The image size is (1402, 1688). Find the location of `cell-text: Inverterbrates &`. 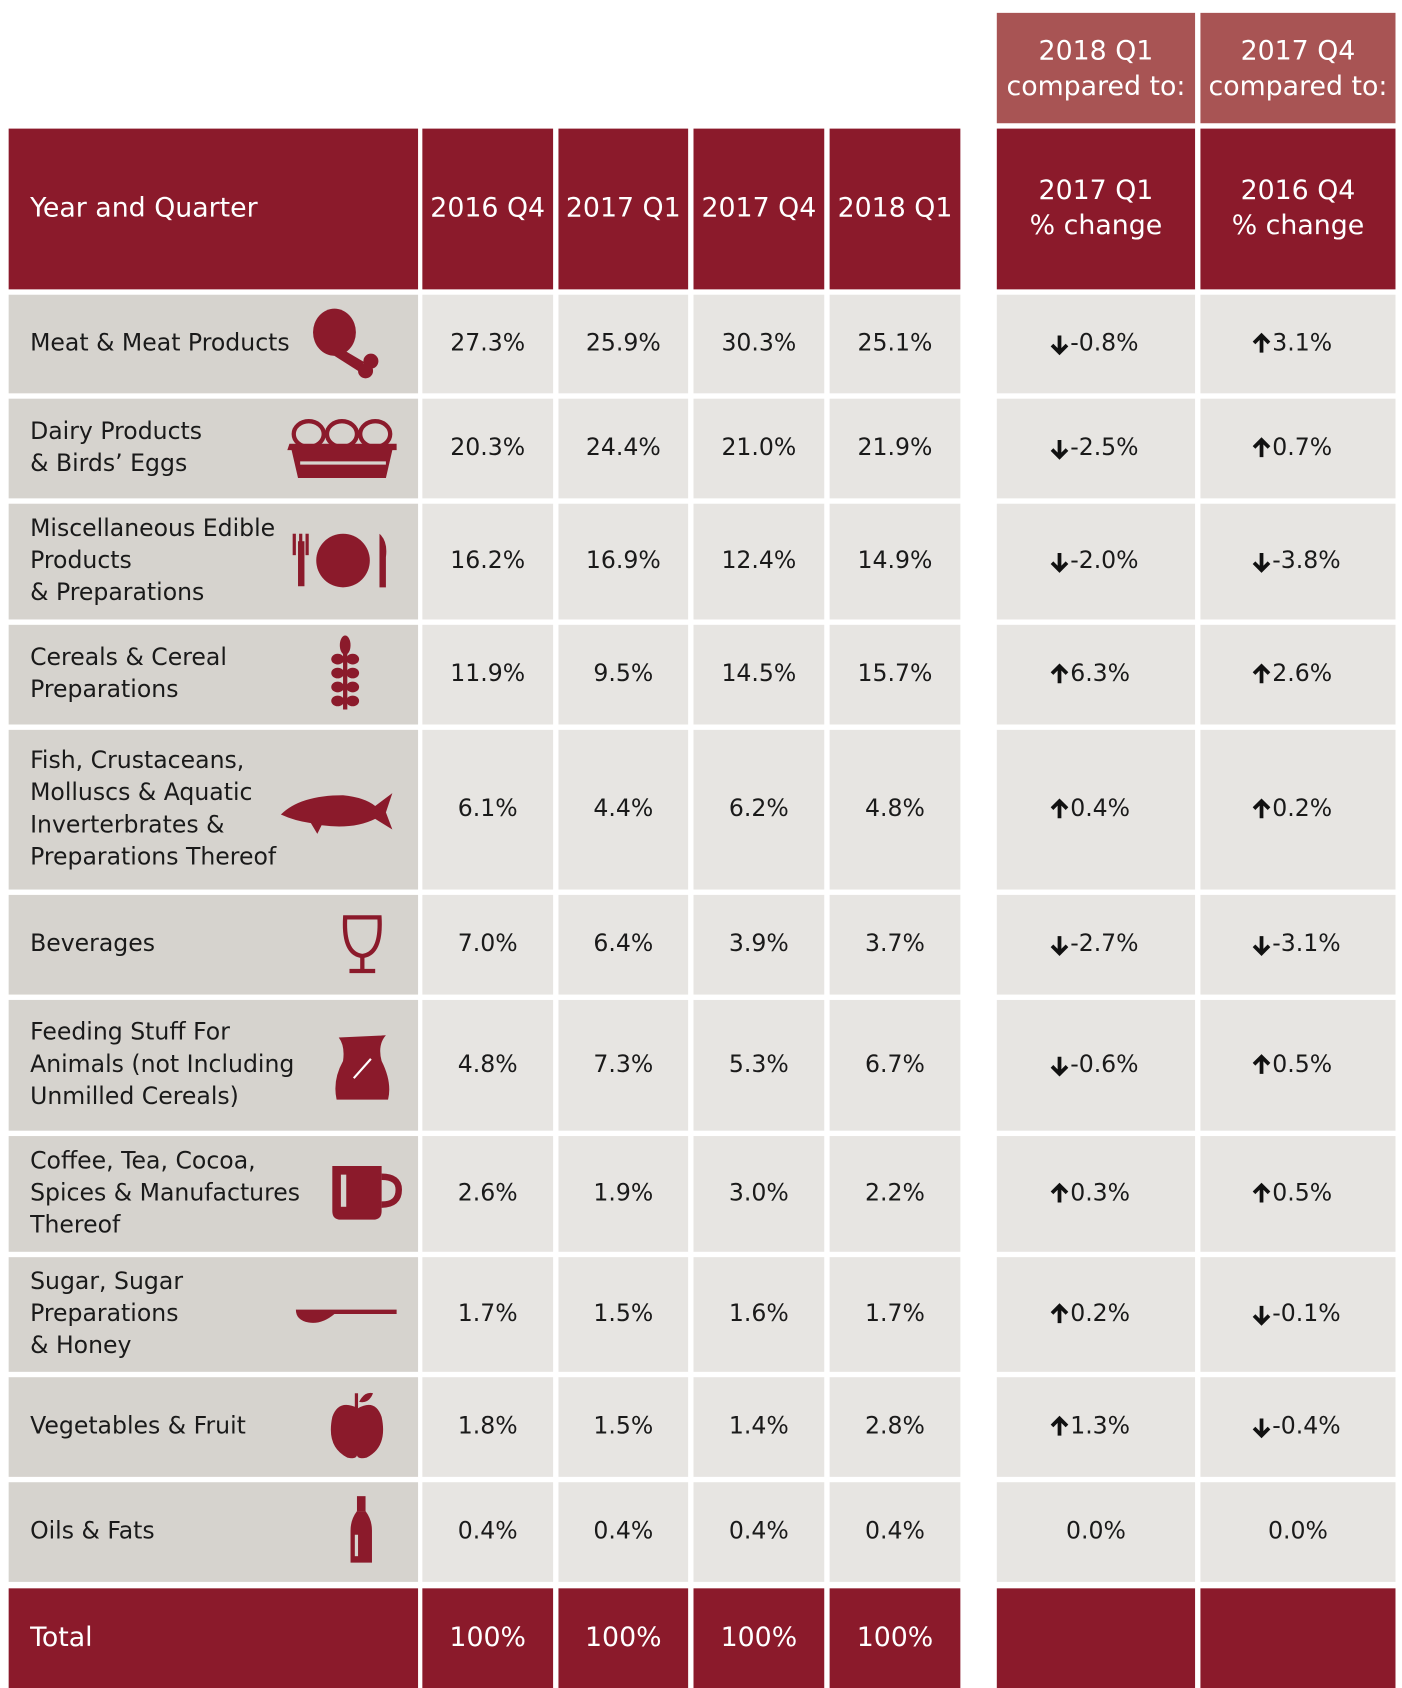

cell-text: Inverterbrates & is located at coordinates (127, 824).